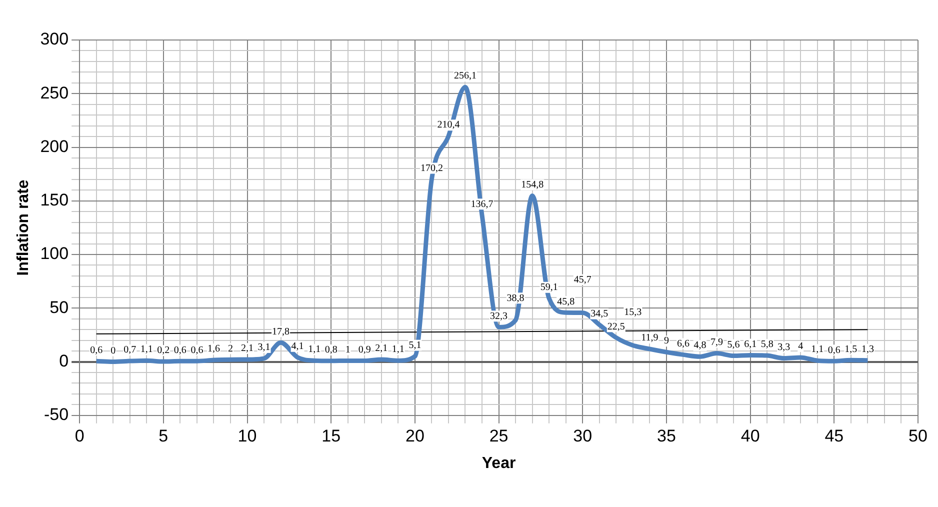 The height and width of the screenshot is (507, 938). I want to click on data-label: 5,1, so click(415, 345).